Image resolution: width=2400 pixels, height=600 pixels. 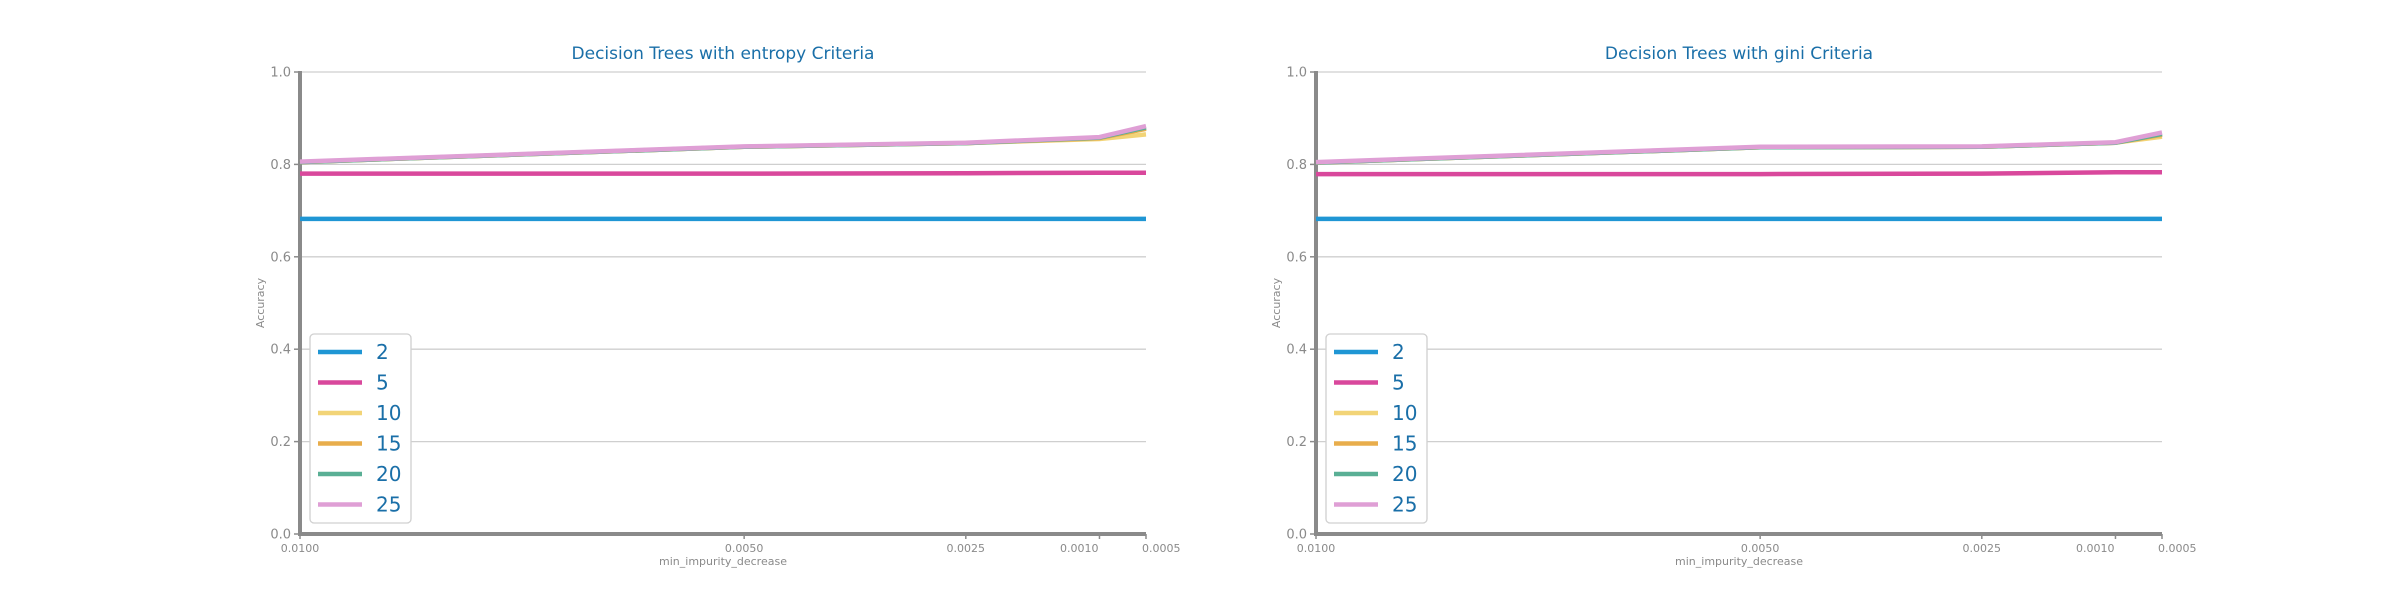 What do you see at coordinates (1739, 54) in the screenshot?
I see `chart-title: Decision Trees with gini Criteria` at bounding box center [1739, 54].